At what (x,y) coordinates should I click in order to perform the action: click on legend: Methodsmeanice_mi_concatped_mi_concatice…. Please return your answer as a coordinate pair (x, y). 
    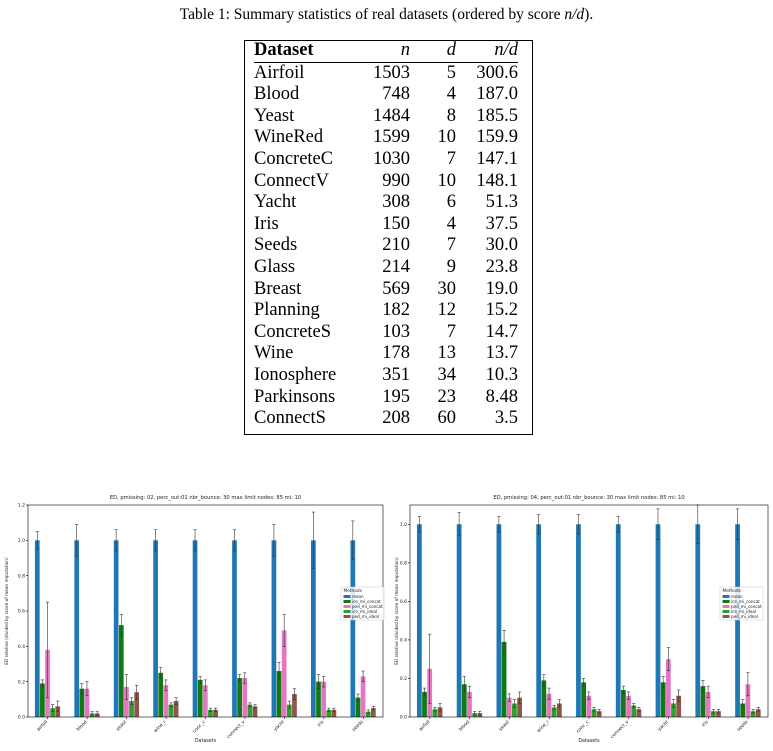
    Looking at the image, I should click on (362, 603).